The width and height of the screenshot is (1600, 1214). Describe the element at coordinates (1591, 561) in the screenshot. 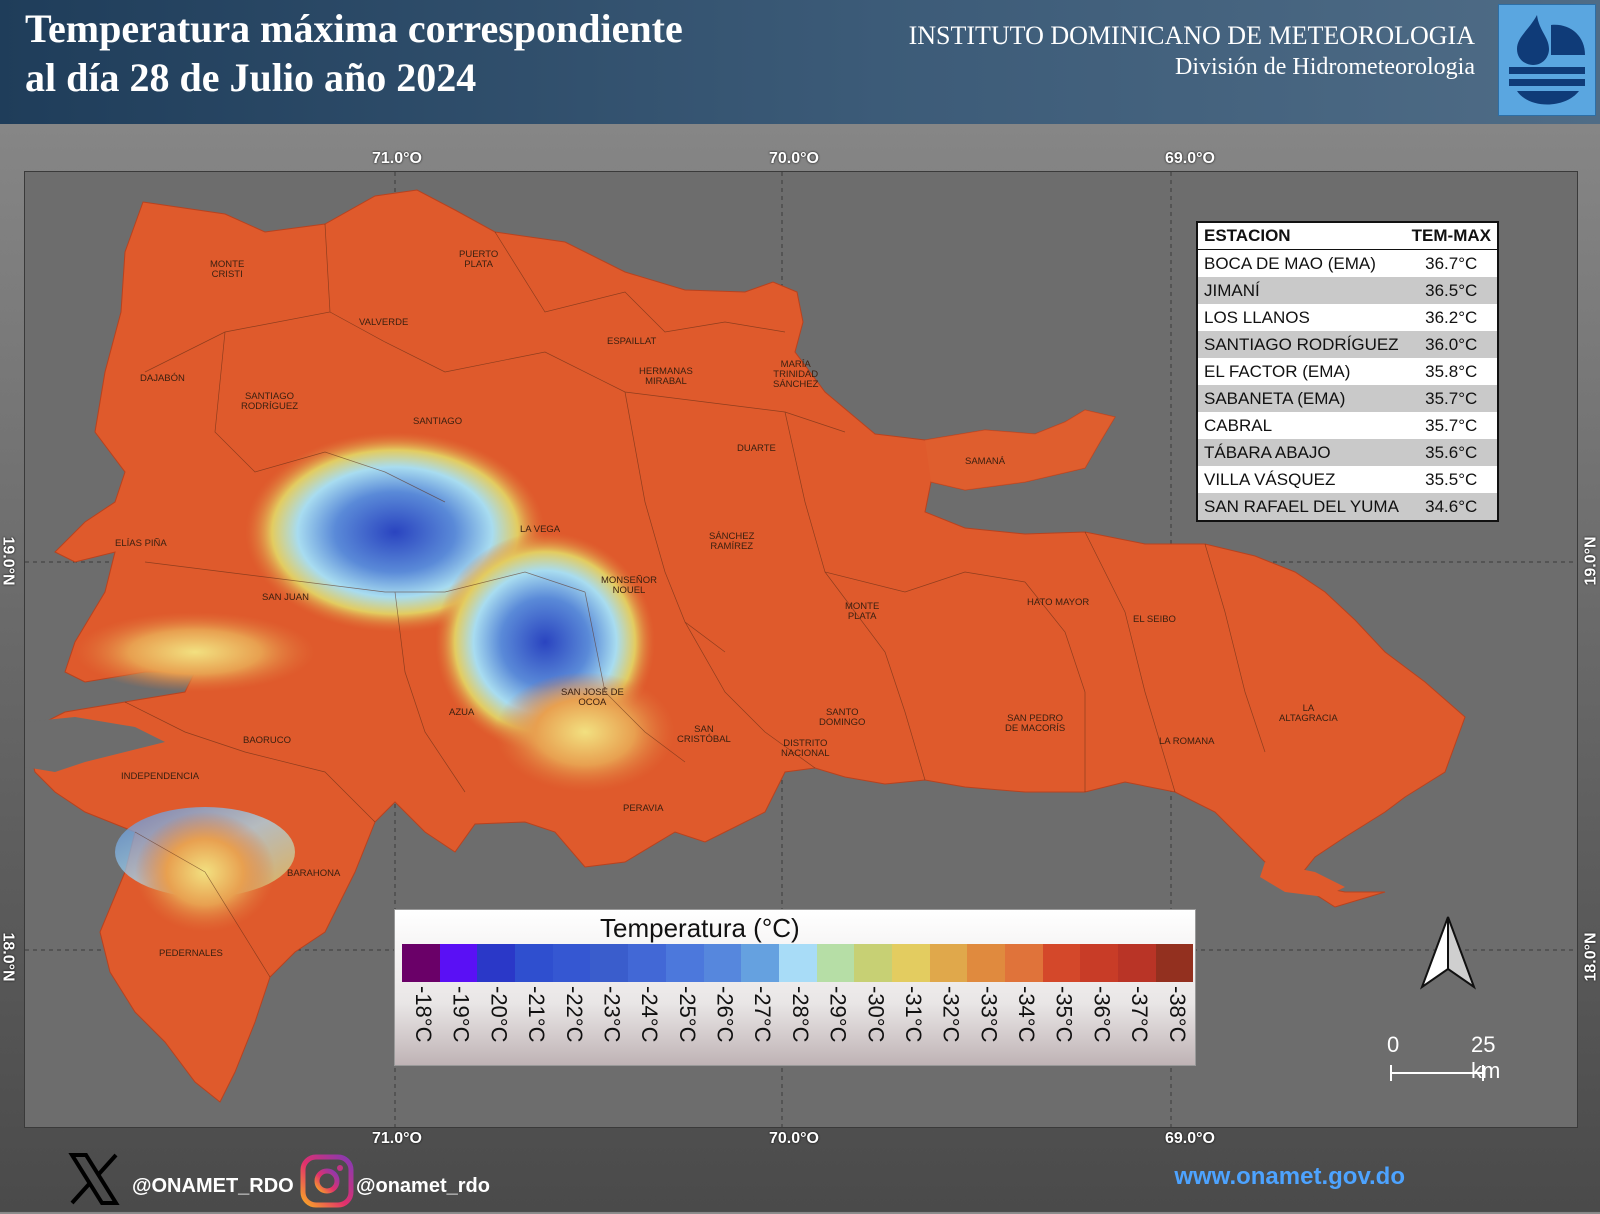

I see `lat-label-right: 19.0°N` at that location.